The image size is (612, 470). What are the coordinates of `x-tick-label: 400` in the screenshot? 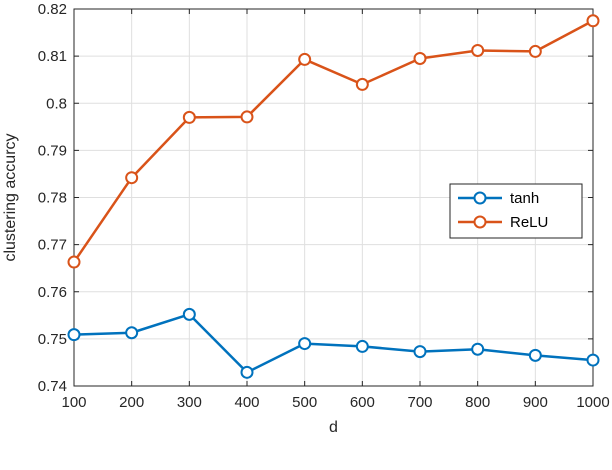 It's located at (246, 402).